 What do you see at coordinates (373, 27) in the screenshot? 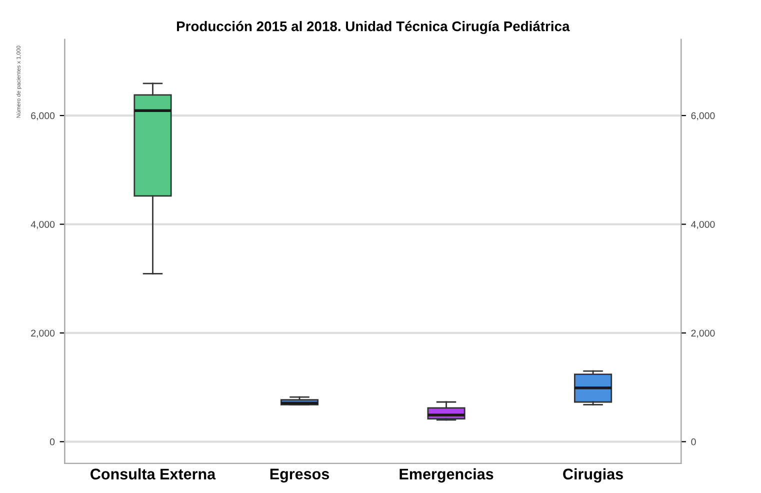
I see `chart-title: Producción 2015 al 2018. Unidad Técnica Cirugía Pediátrica` at bounding box center [373, 27].